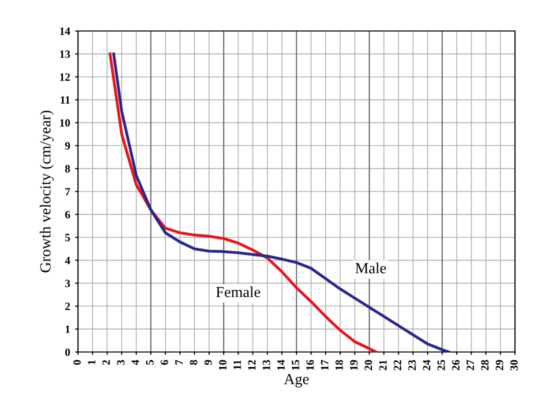  What do you see at coordinates (47, 191) in the screenshot?
I see `y-axis-title: Growth velocity (cm/year)` at bounding box center [47, 191].